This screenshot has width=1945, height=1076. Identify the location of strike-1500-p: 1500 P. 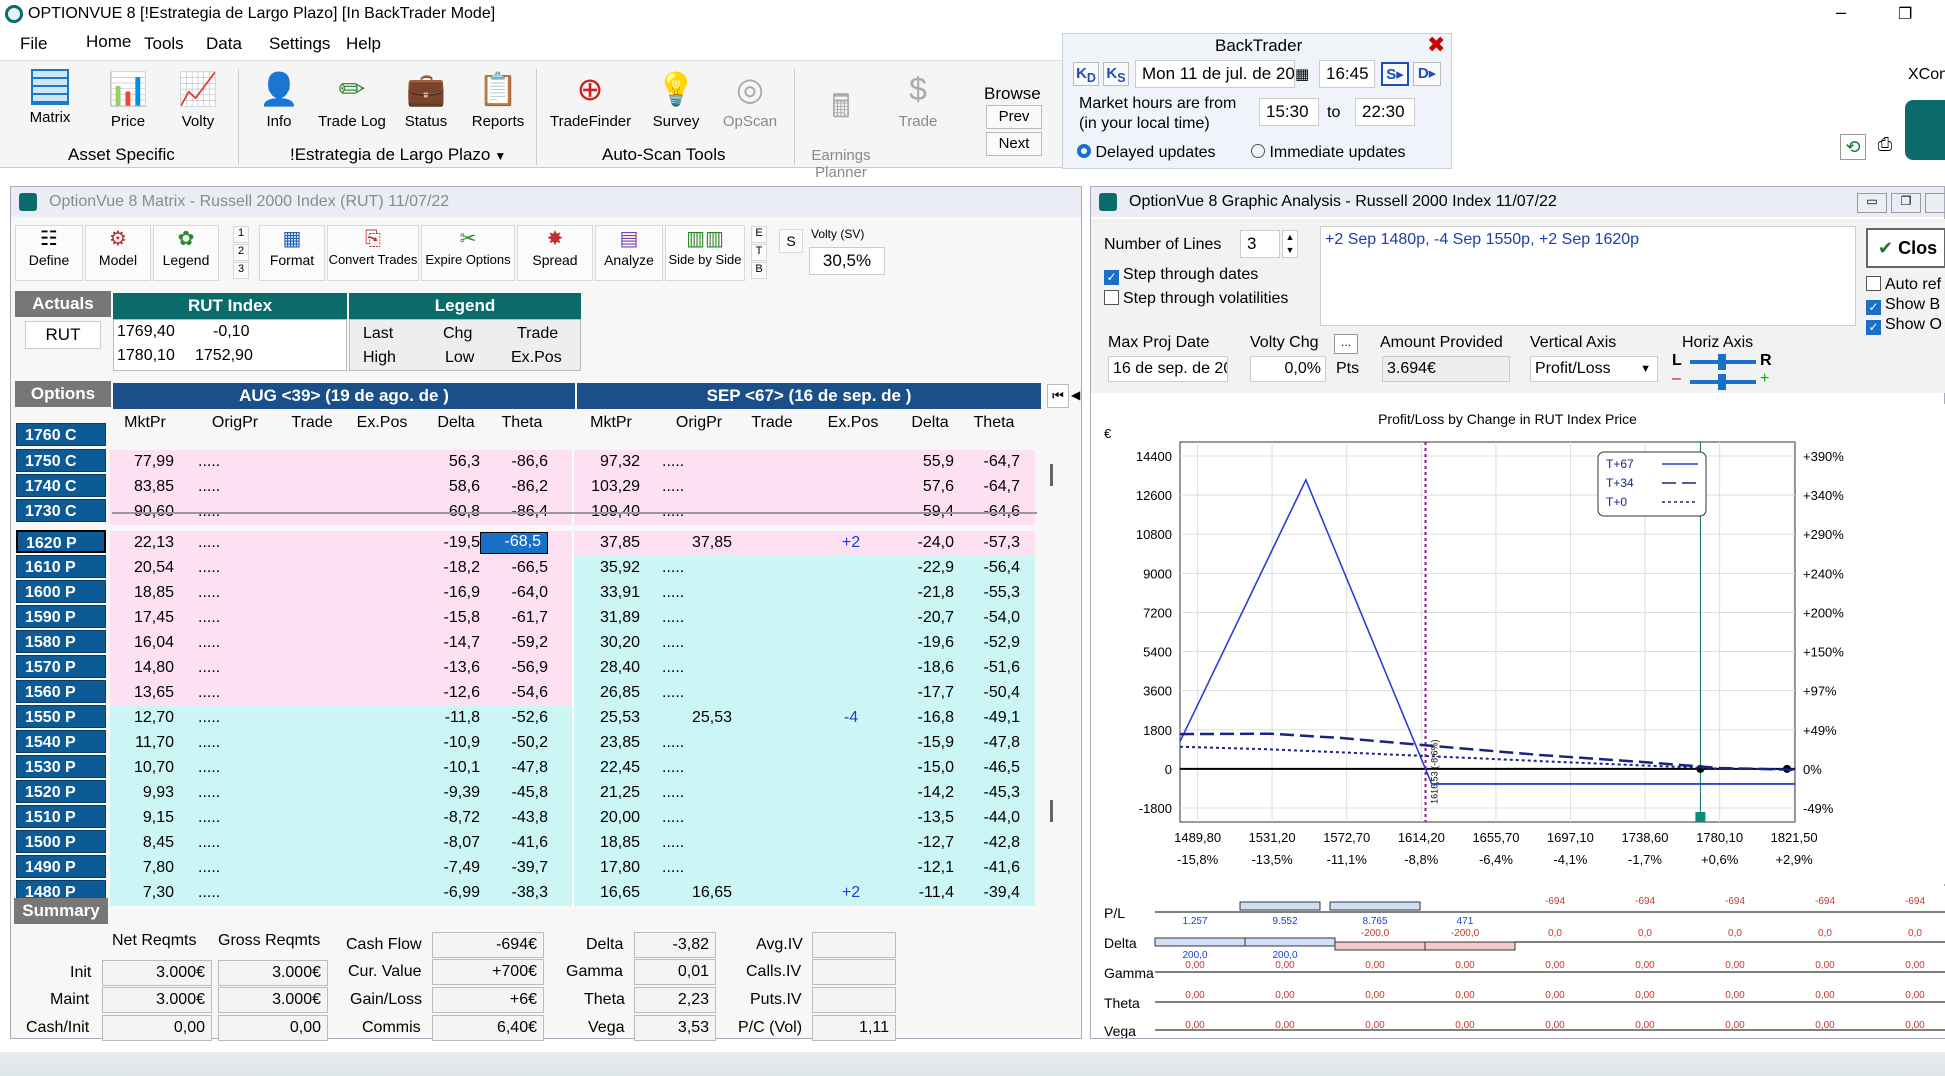
(61, 841).